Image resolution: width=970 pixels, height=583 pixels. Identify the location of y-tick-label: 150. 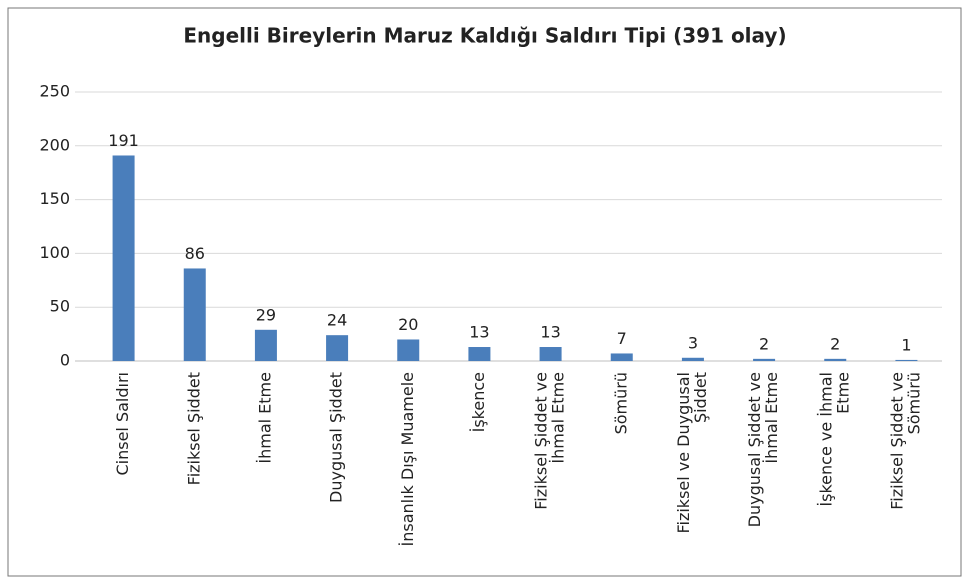
(54, 198).